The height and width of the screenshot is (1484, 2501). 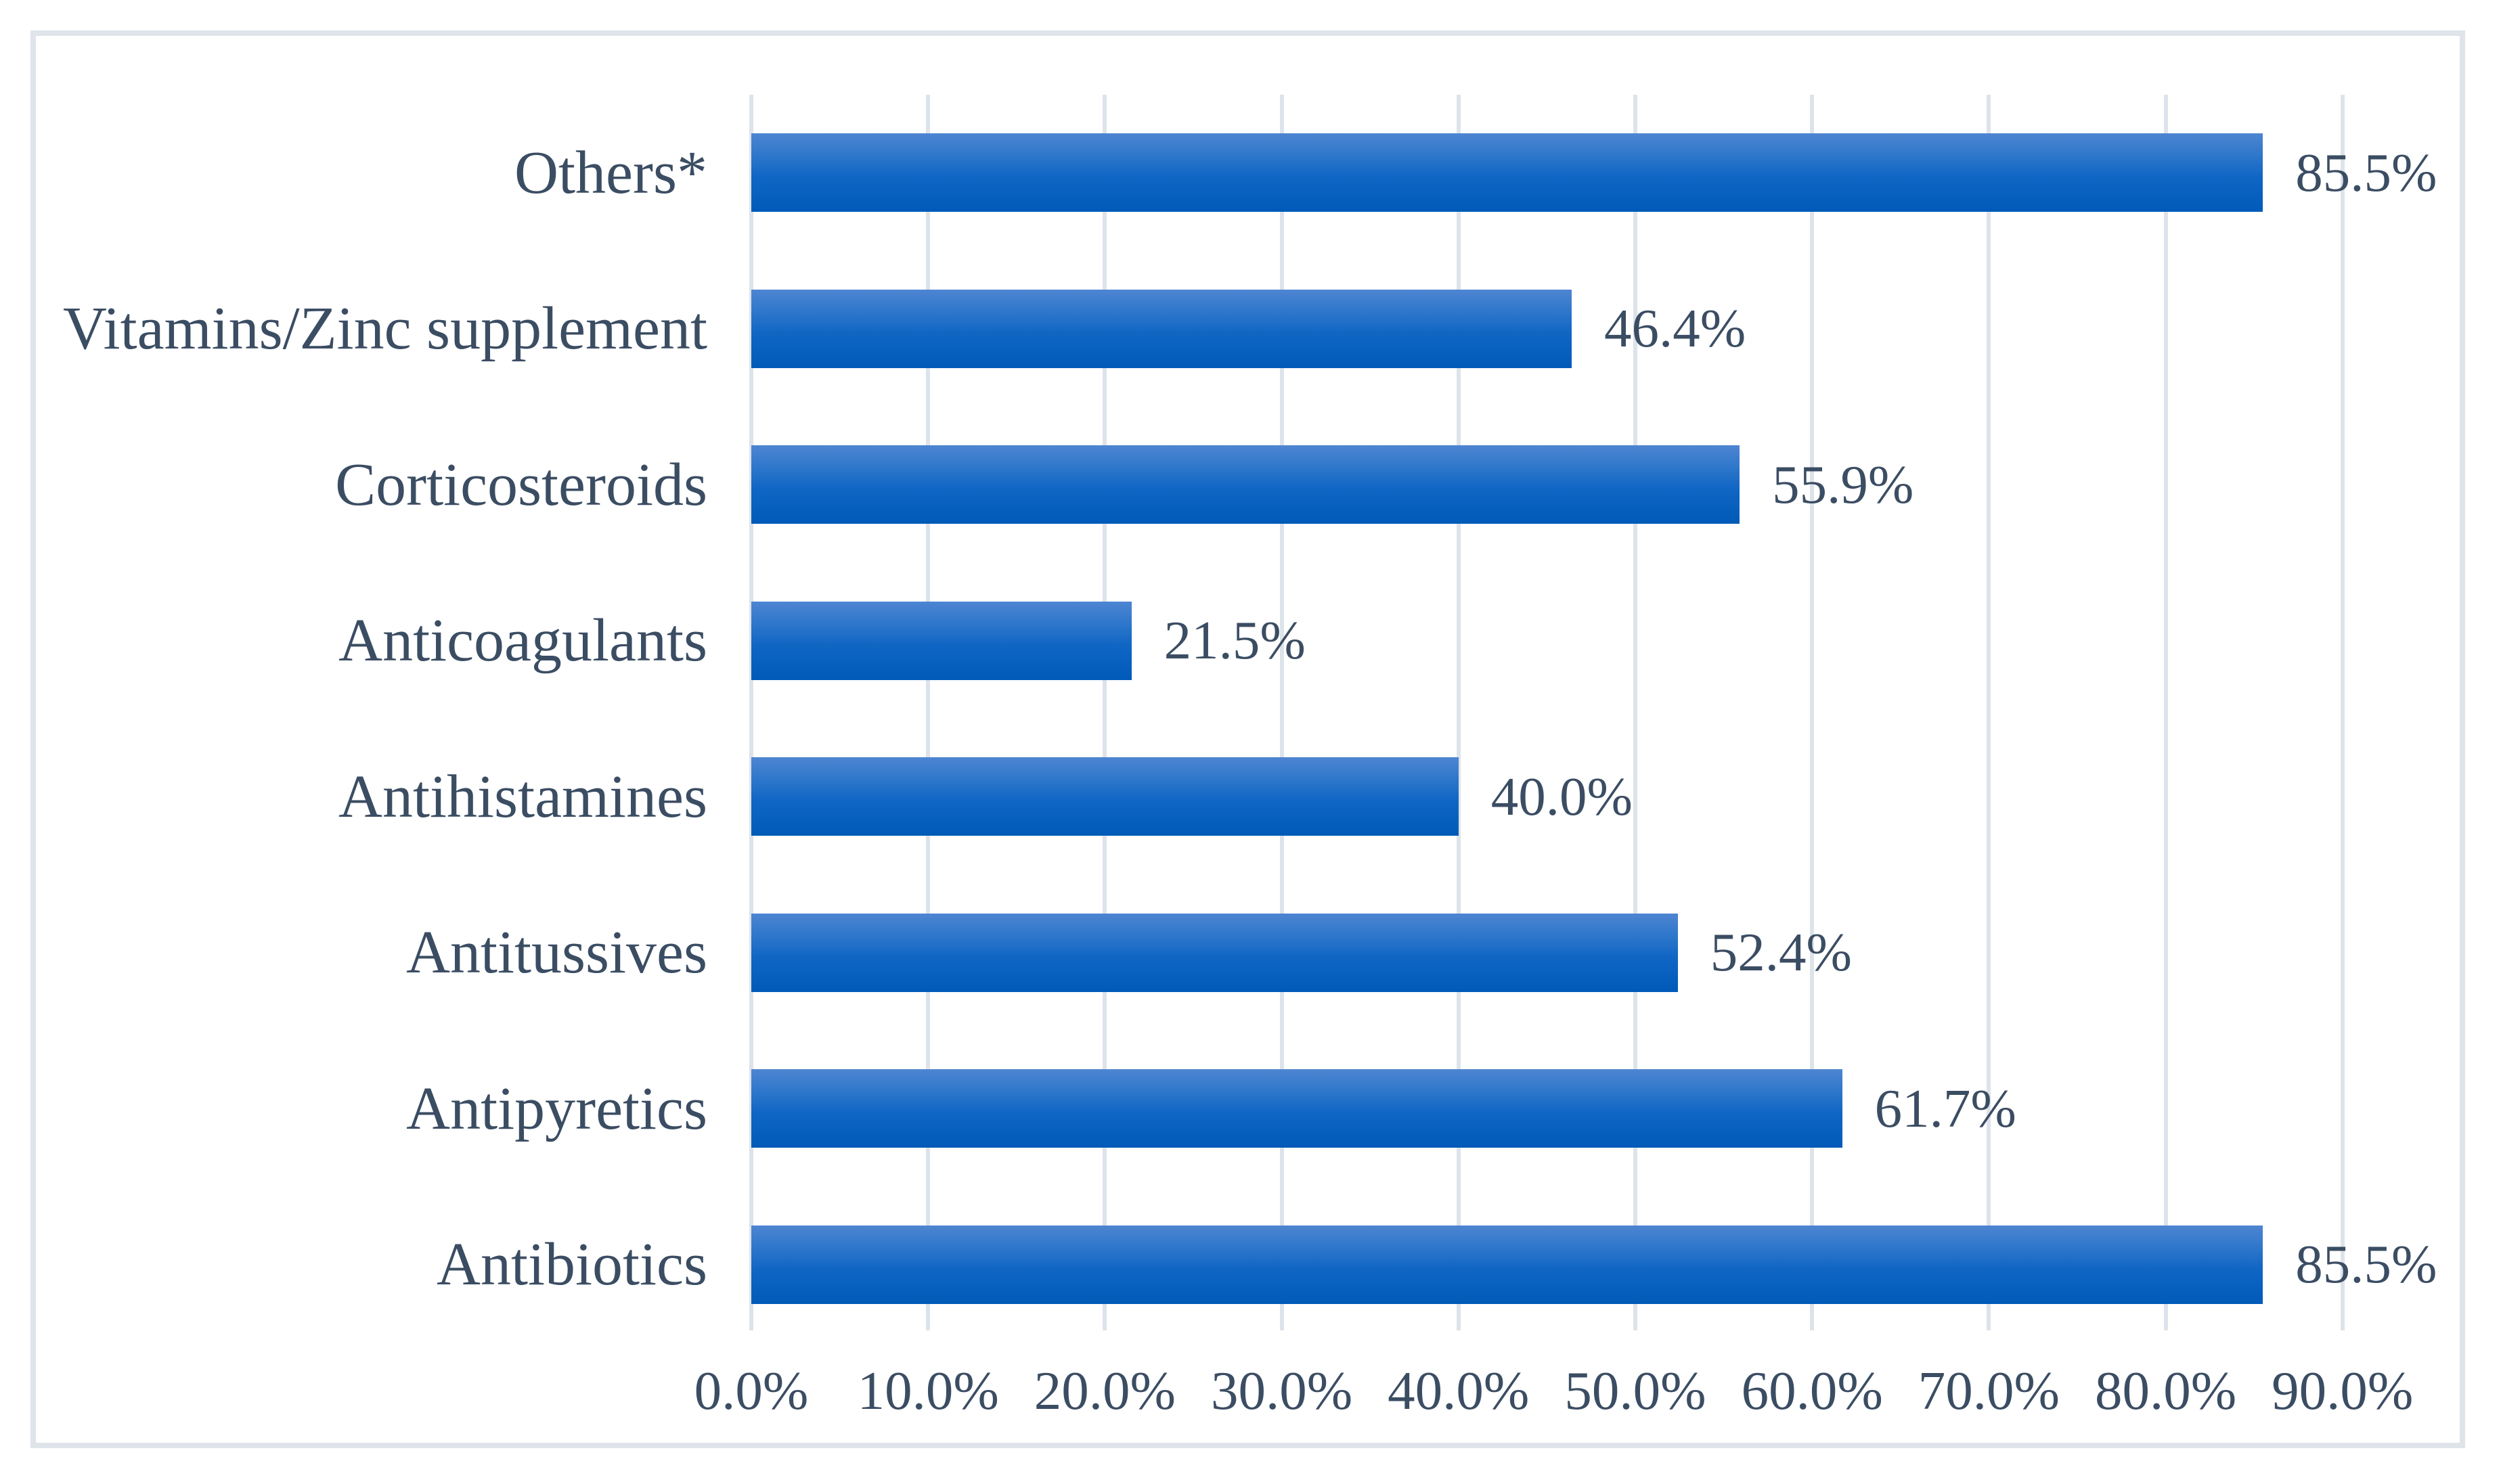 What do you see at coordinates (2165, 713) in the screenshot?
I see `gridline-80pct` at bounding box center [2165, 713].